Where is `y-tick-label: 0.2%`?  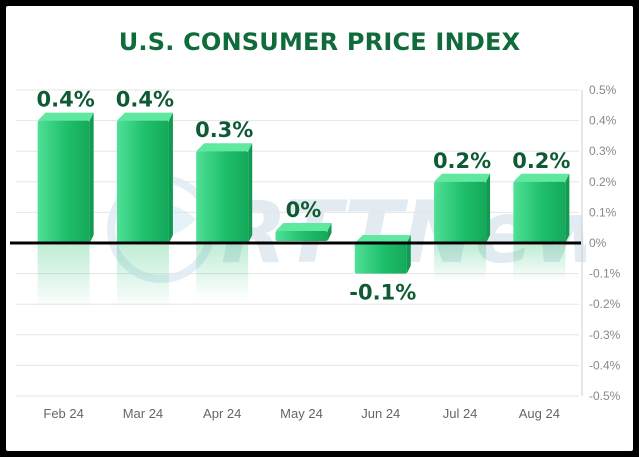 y-tick-label: 0.2% is located at coordinates (603, 182).